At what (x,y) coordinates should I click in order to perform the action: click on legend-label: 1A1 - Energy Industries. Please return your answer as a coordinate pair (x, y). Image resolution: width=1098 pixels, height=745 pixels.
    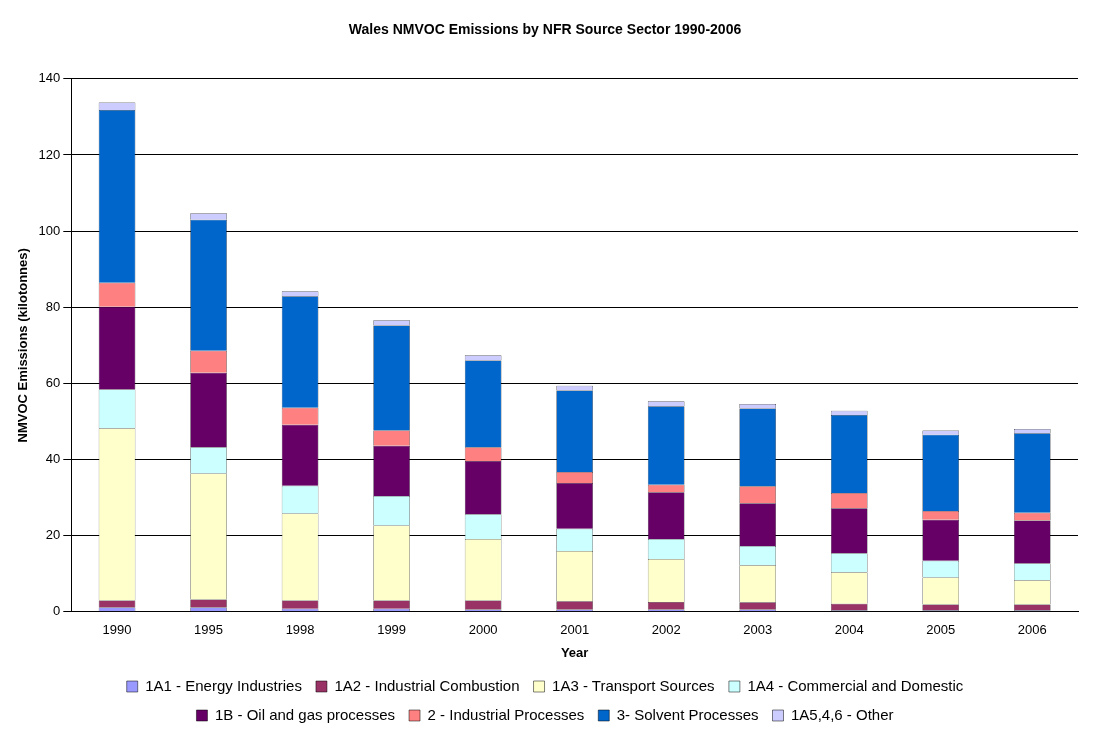
    Looking at the image, I should click on (223, 685).